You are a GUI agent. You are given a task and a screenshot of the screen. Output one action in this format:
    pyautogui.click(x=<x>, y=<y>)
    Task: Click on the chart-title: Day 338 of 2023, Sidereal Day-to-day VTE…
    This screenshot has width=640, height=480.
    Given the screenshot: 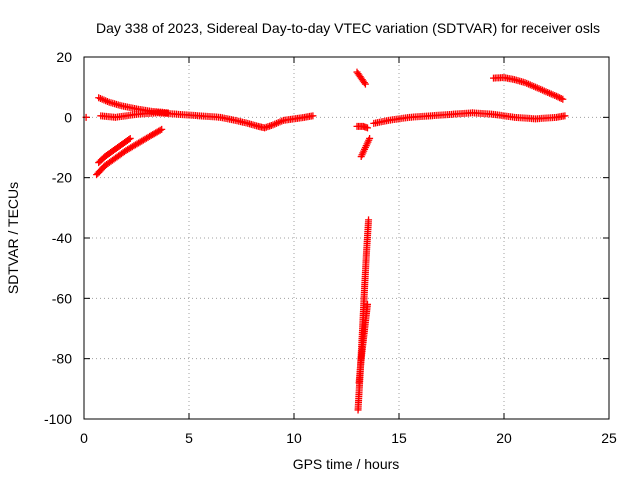 What is the action you would take?
    pyautogui.click(x=348, y=28)
    